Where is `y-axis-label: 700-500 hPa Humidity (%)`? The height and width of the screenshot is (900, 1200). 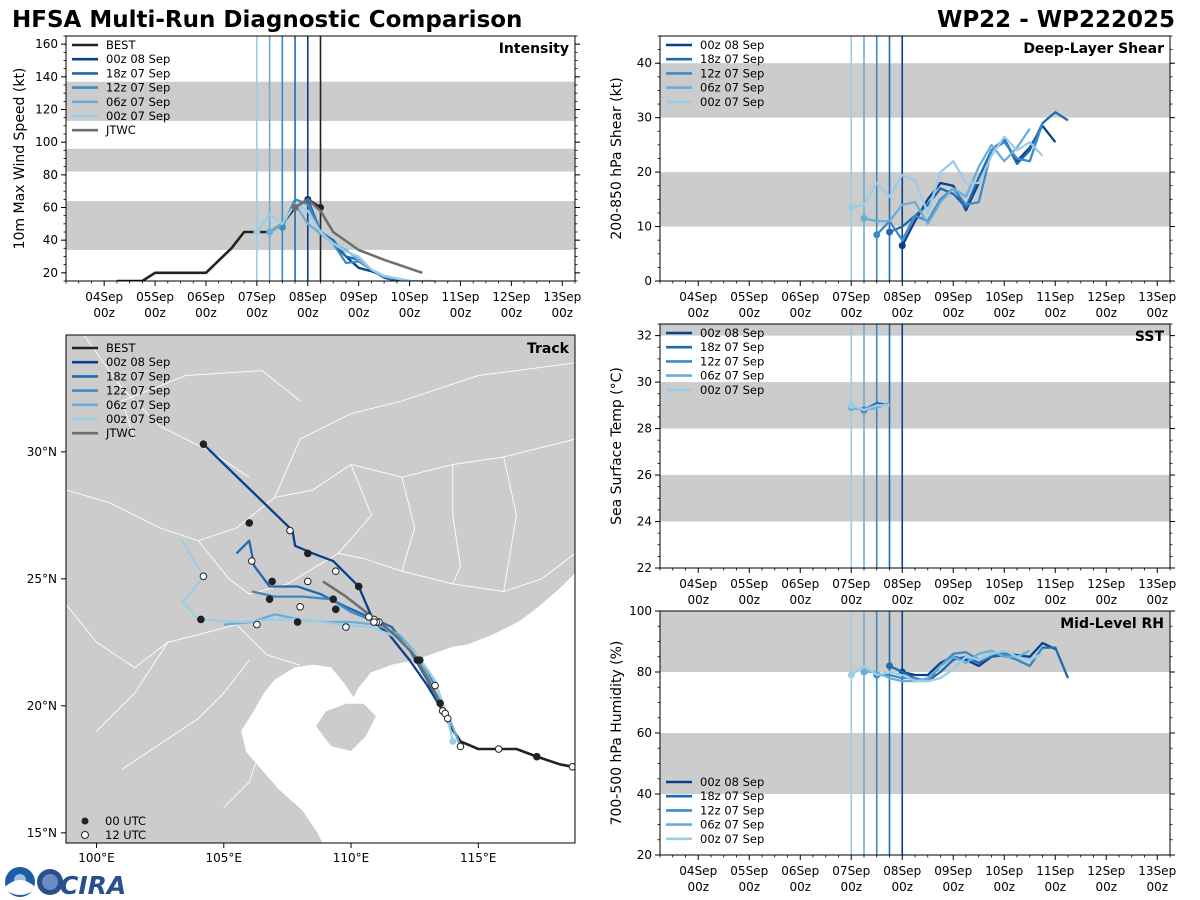 y-axis-label: 700-500 hPa Humidity (%) is located at coordinates (617, 733).